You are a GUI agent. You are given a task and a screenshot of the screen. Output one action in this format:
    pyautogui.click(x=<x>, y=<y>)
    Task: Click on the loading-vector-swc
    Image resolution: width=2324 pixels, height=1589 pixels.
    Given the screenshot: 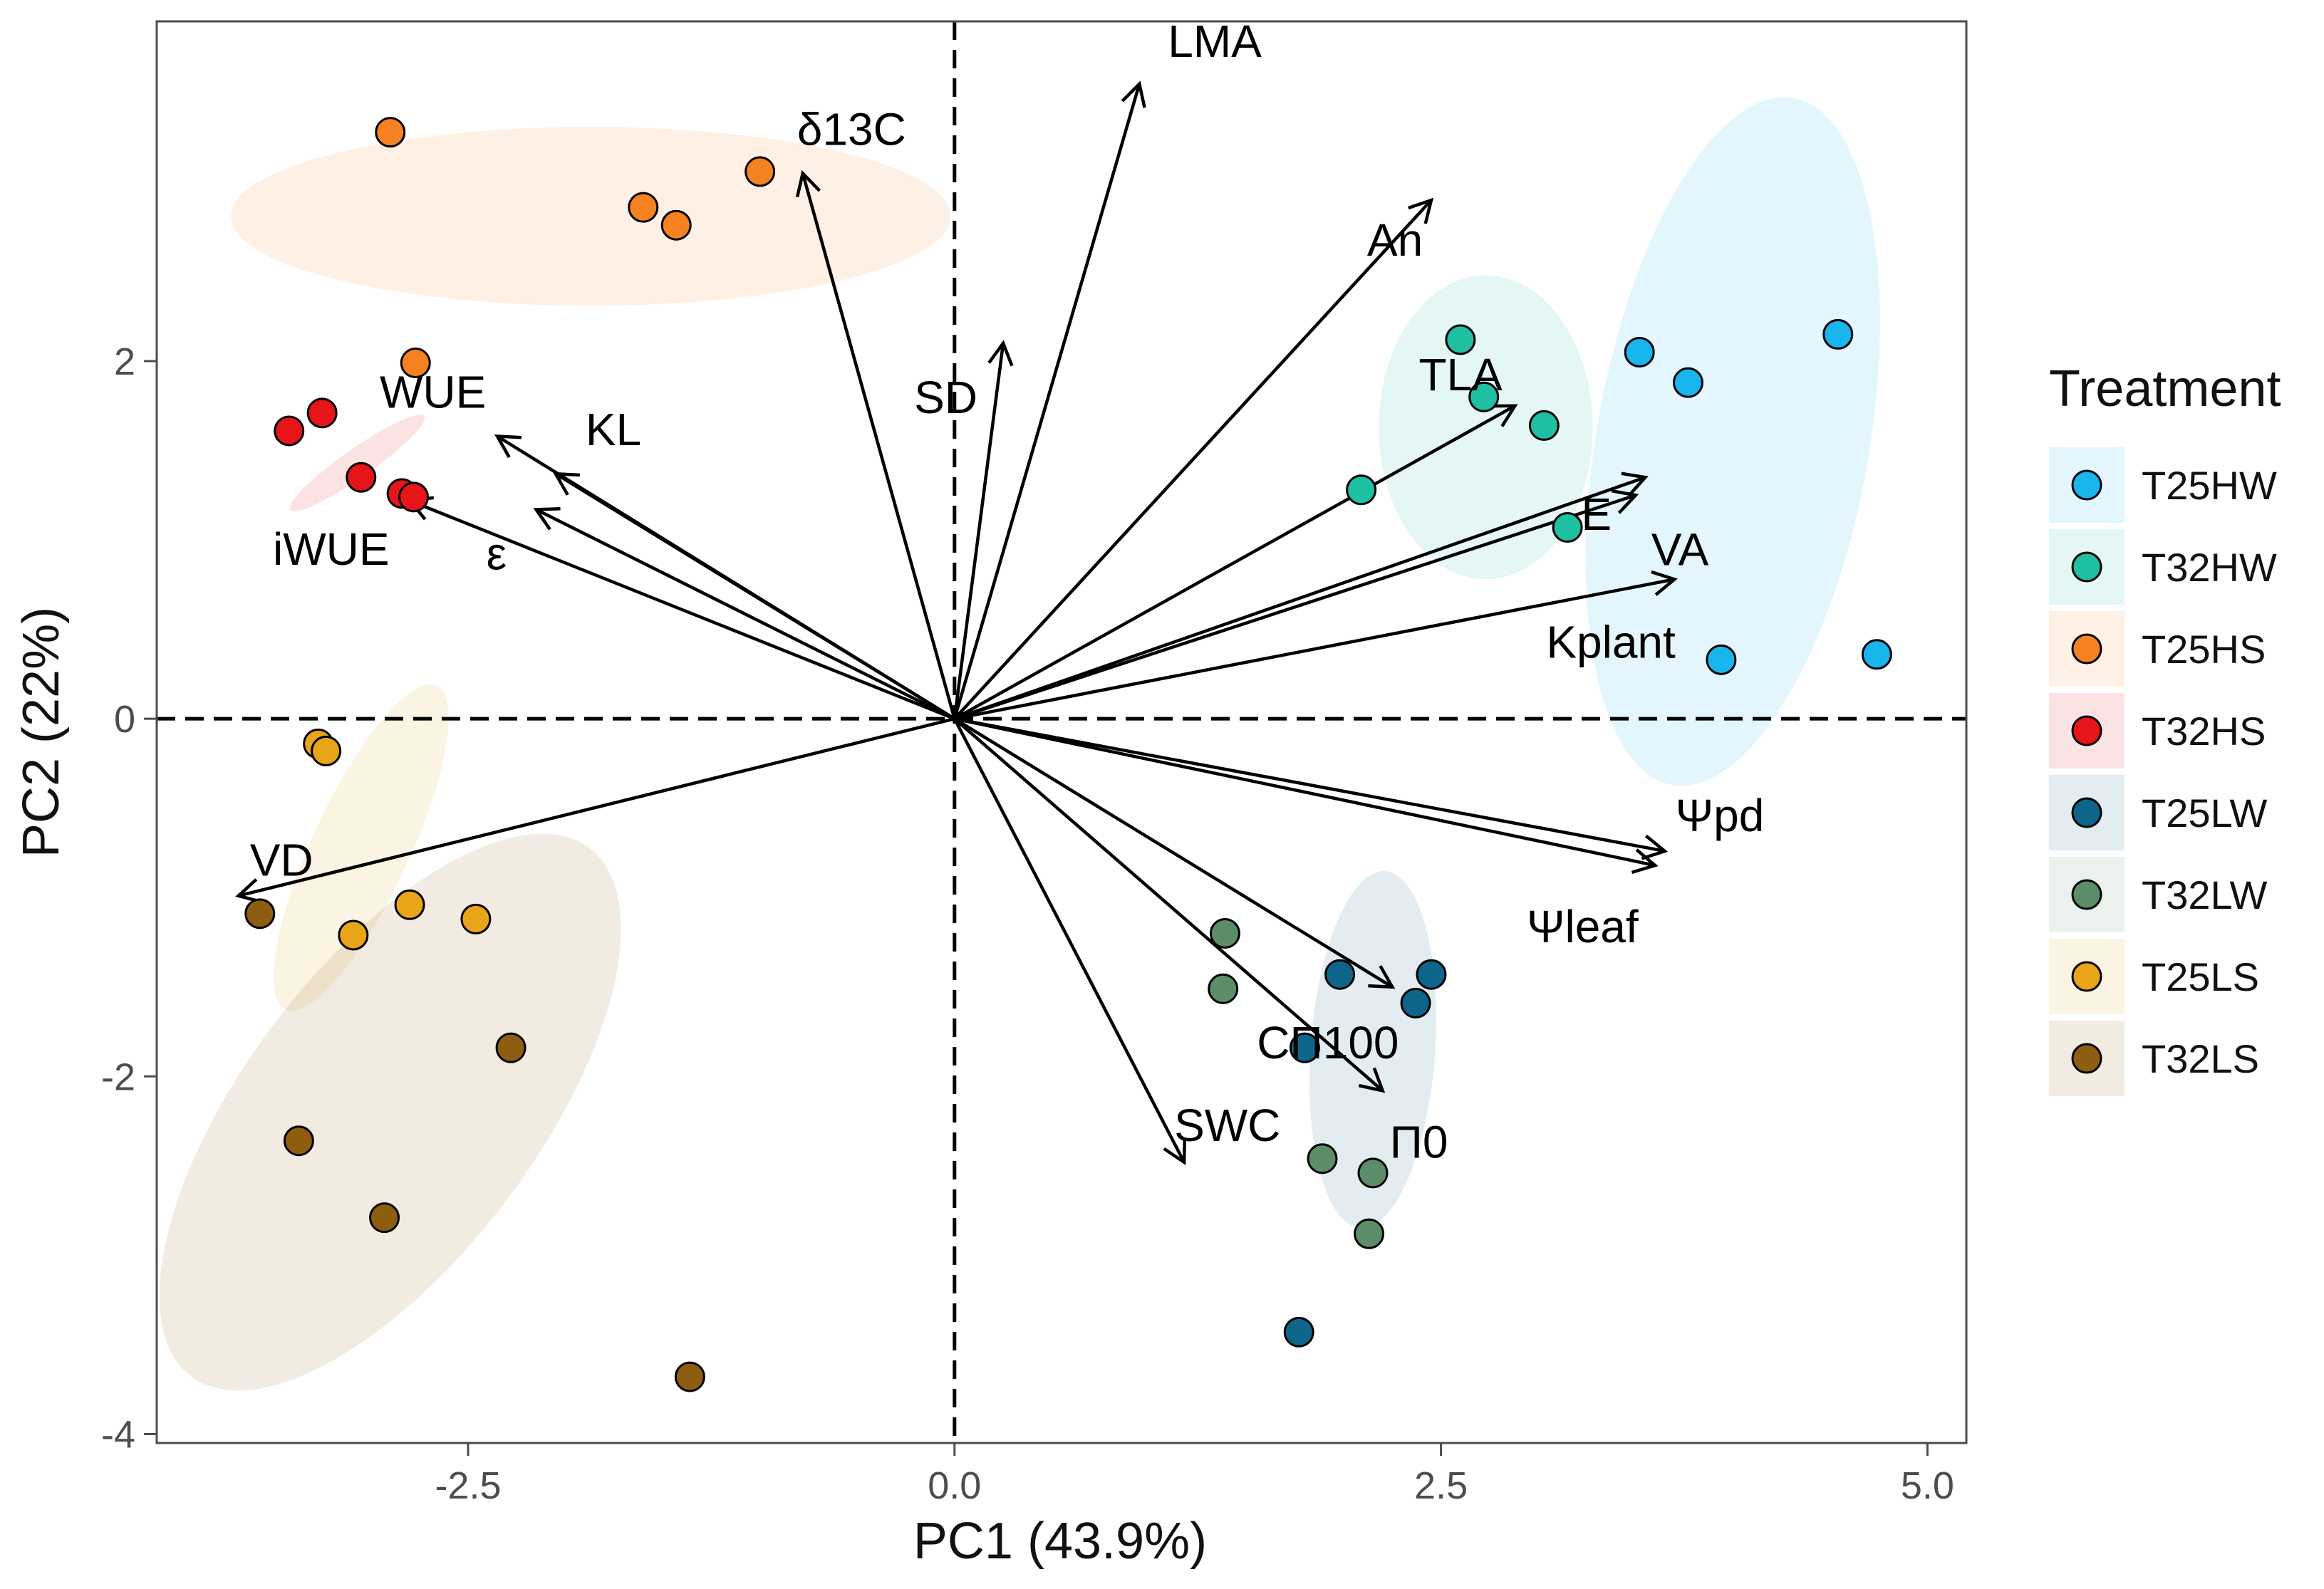 What is the action you would take?
    pyautogui.click(x=1069, y=940)
    